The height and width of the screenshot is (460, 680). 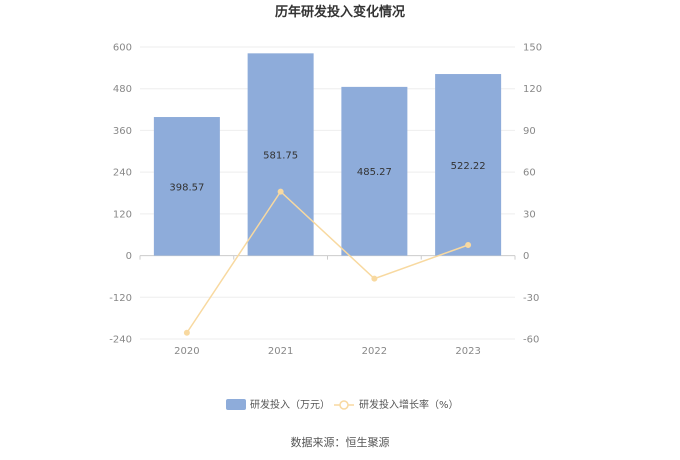 What do you see at coordinates (122, 173) in the screenshot?
I see `left-tick-label: 240` at bounding box center [122, 173].